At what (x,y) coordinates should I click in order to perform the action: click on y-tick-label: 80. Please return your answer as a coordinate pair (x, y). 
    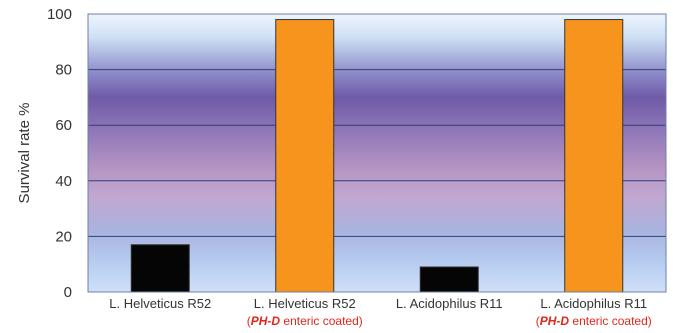
    Looking at the image, I should click on (63, 70).